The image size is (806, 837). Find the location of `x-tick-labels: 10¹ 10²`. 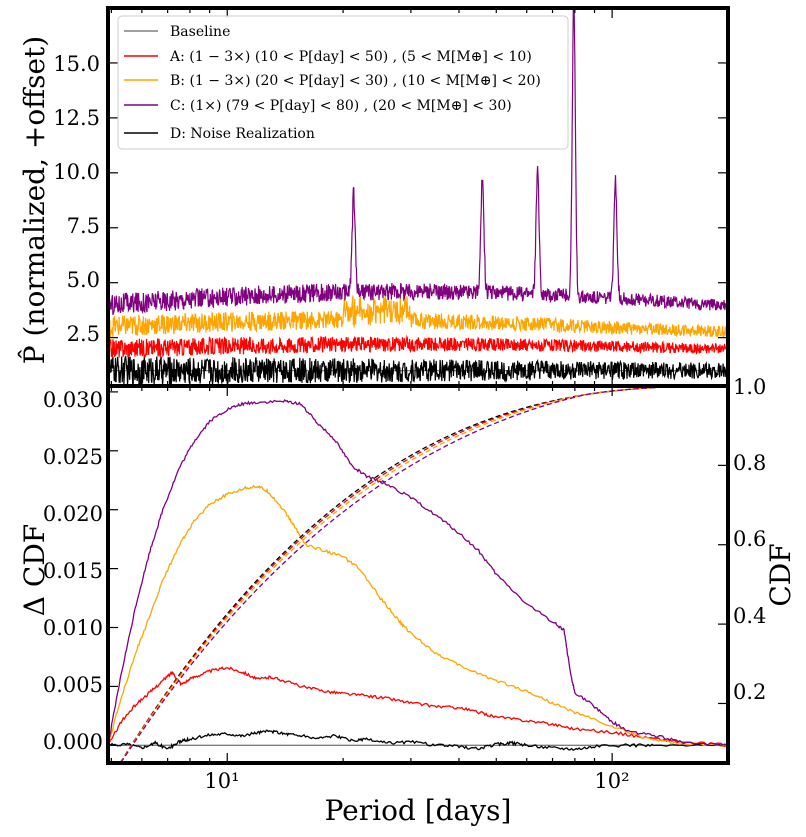

x-tick-labels: 10¹ 10² is located at coordinates (416, 781).